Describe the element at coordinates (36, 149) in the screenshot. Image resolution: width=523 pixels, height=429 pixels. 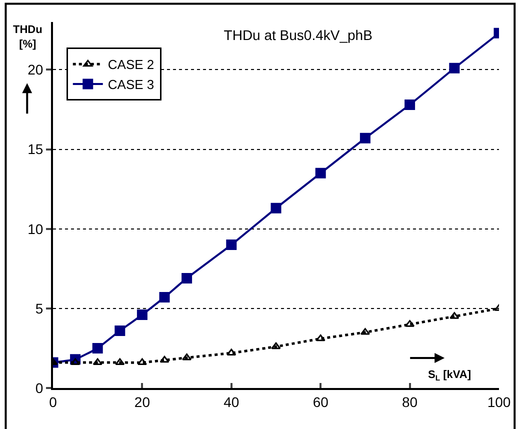
I see `y-tick-label: 15` at that location.